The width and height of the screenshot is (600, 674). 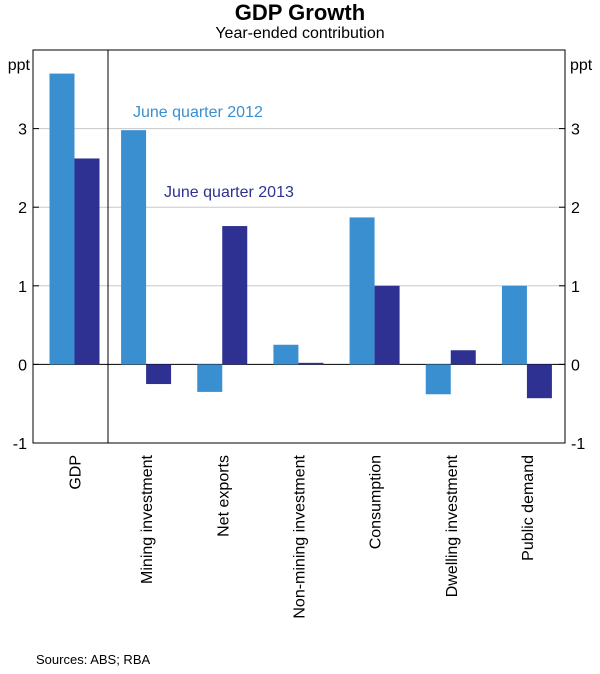 I want to click on bar-2013-gdp, so click(x=87, y=261).